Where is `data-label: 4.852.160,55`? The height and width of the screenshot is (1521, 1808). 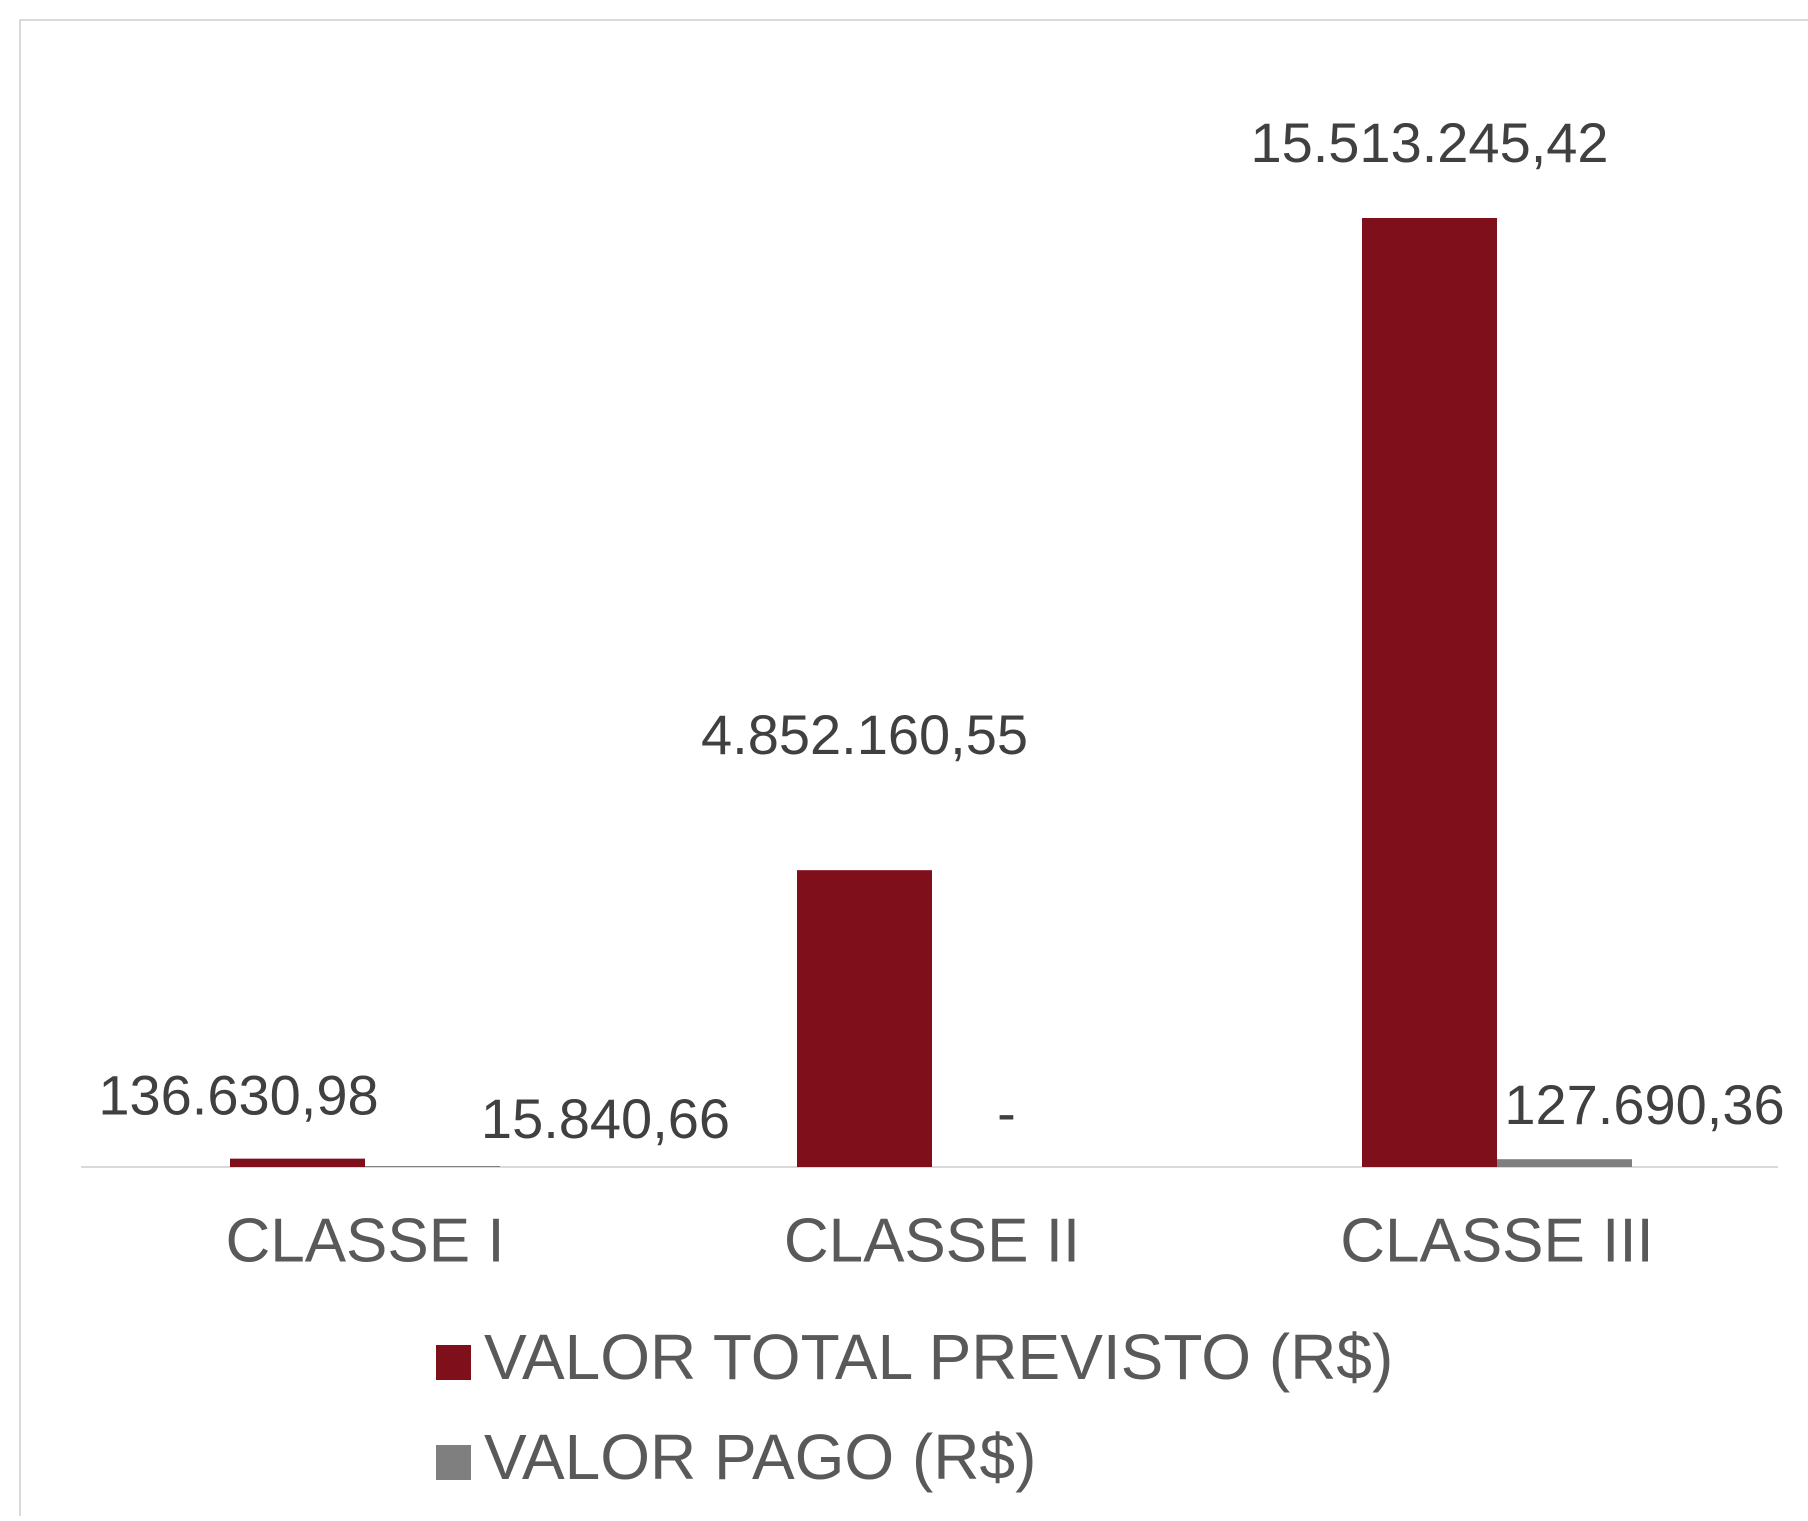
data-label: 4.852.160,55 is located at coordinates (864, 734).